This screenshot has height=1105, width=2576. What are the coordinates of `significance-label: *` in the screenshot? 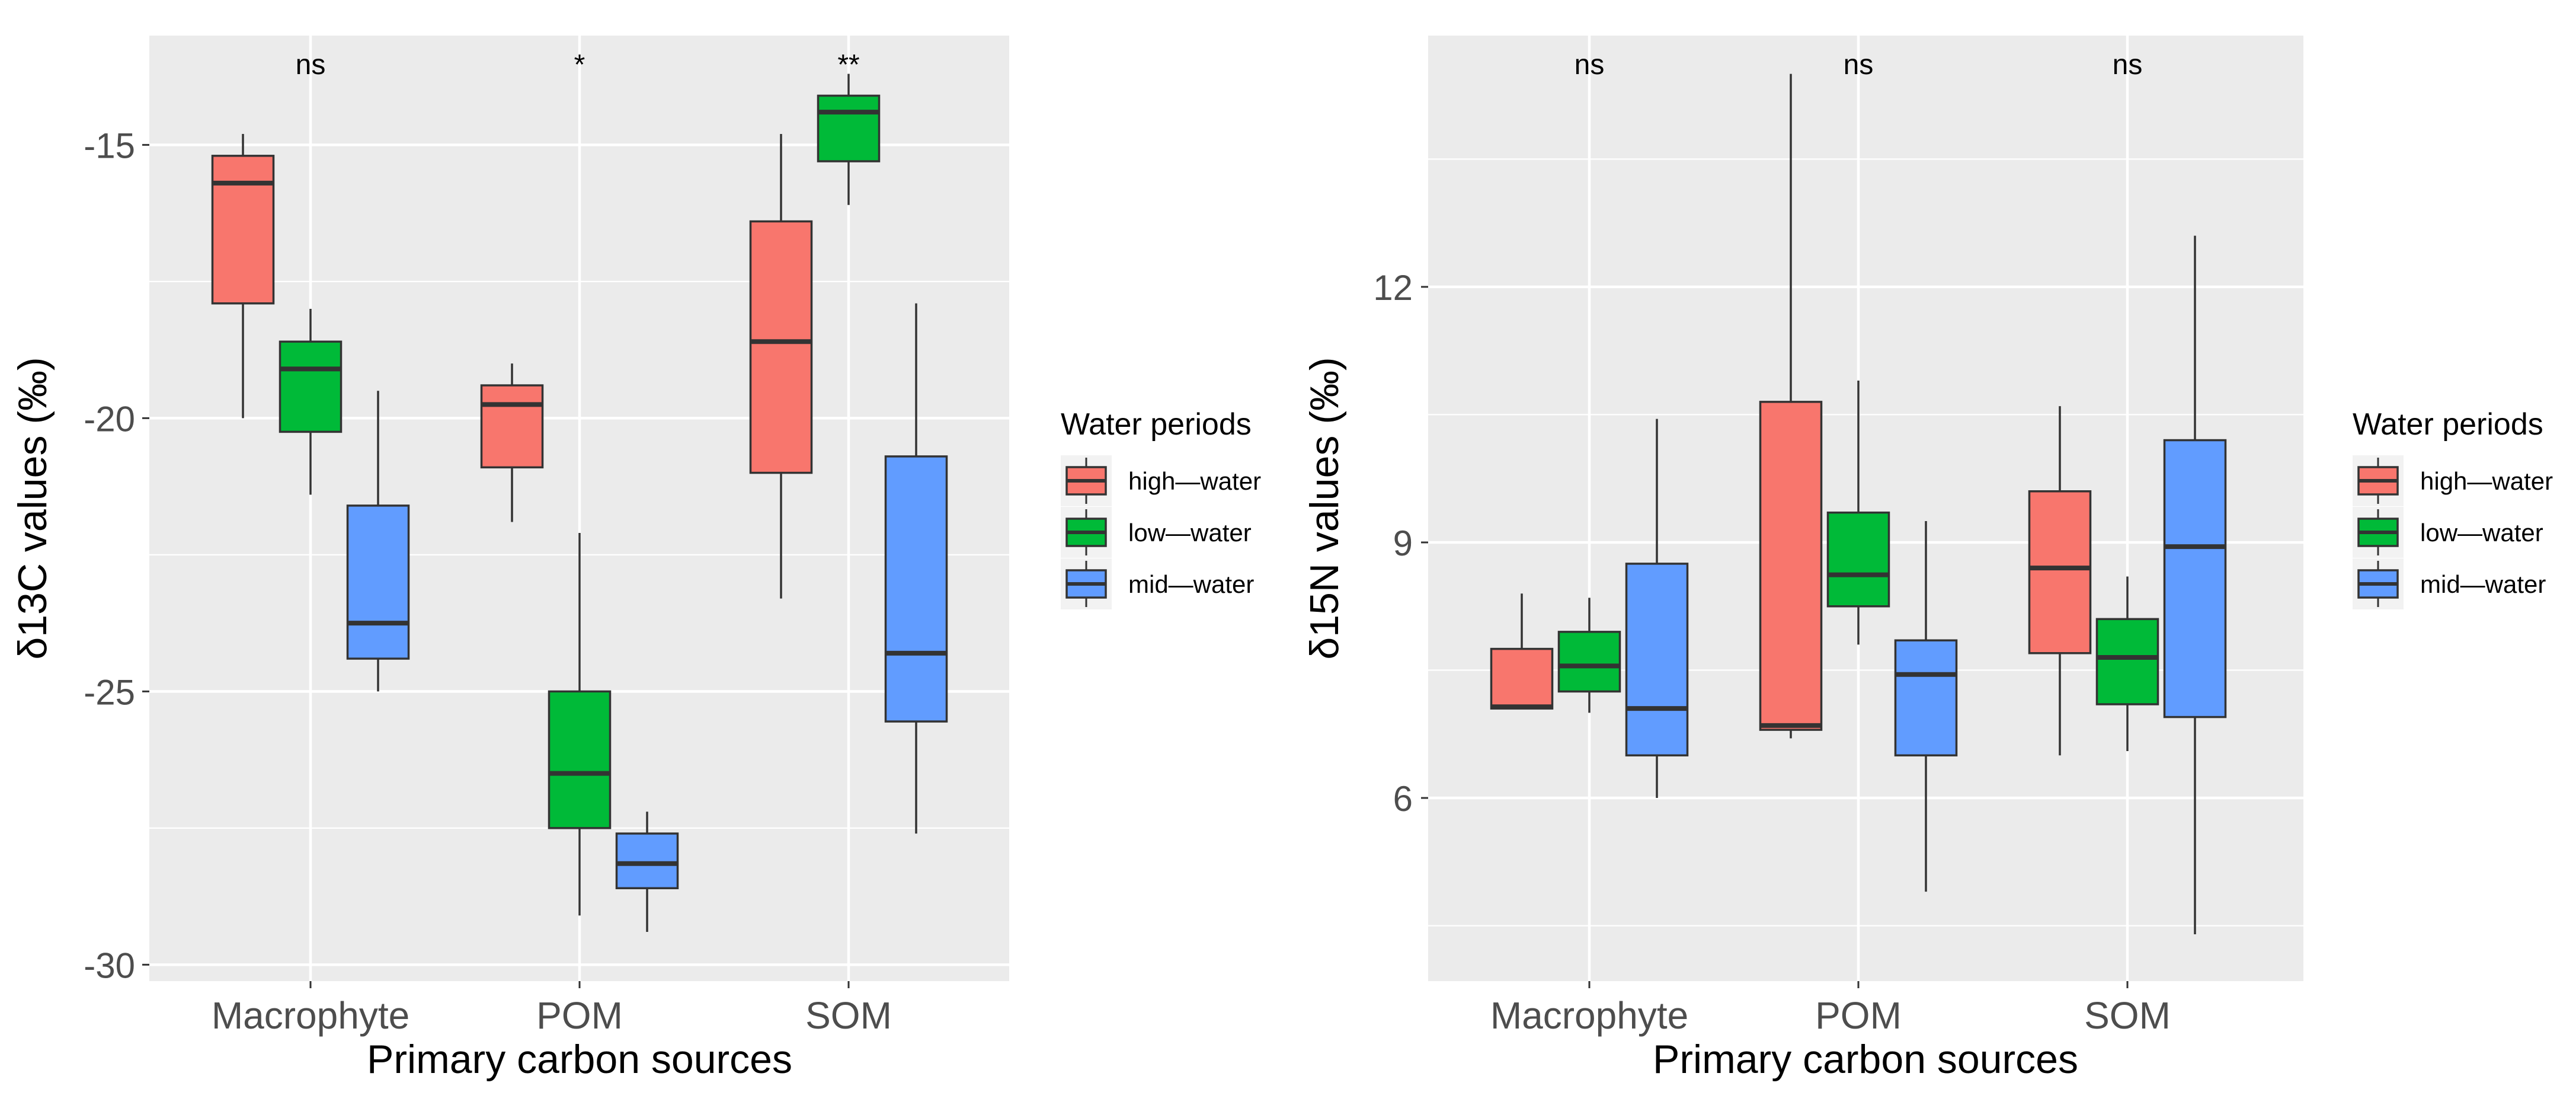 It's located at (579, 65).